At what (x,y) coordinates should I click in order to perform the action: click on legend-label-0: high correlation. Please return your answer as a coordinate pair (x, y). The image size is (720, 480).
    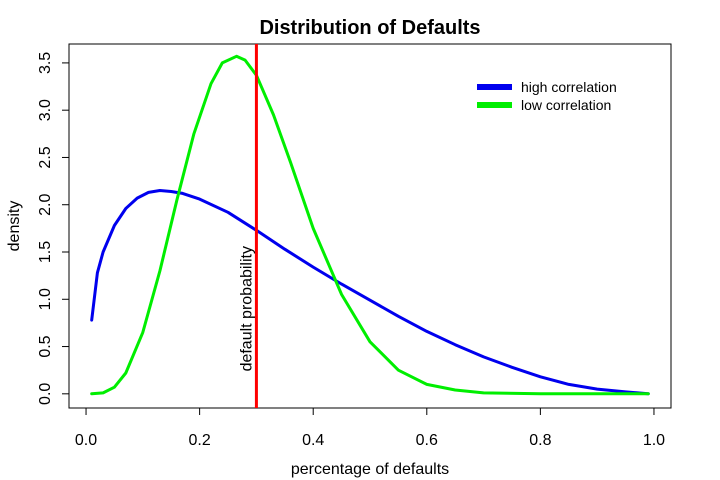
    Looking at the image, I should click on (569, 87).